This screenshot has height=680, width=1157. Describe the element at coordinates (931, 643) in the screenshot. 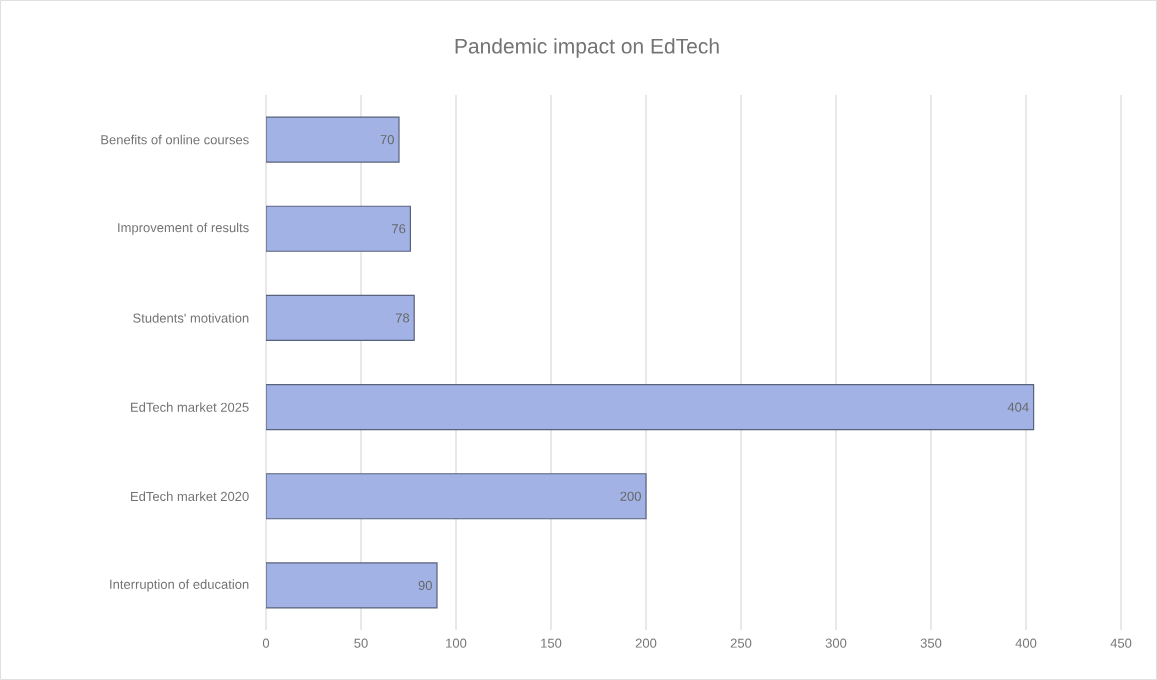

I see `x-tick-label: 350` at that location.